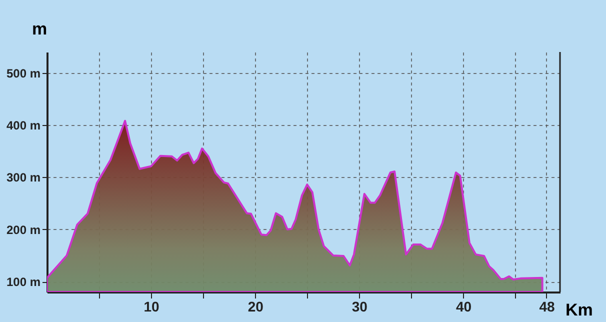  Describe the element at coordinates (360, 306) in the screenshot. I see `x-tick-label: 30` at that location.